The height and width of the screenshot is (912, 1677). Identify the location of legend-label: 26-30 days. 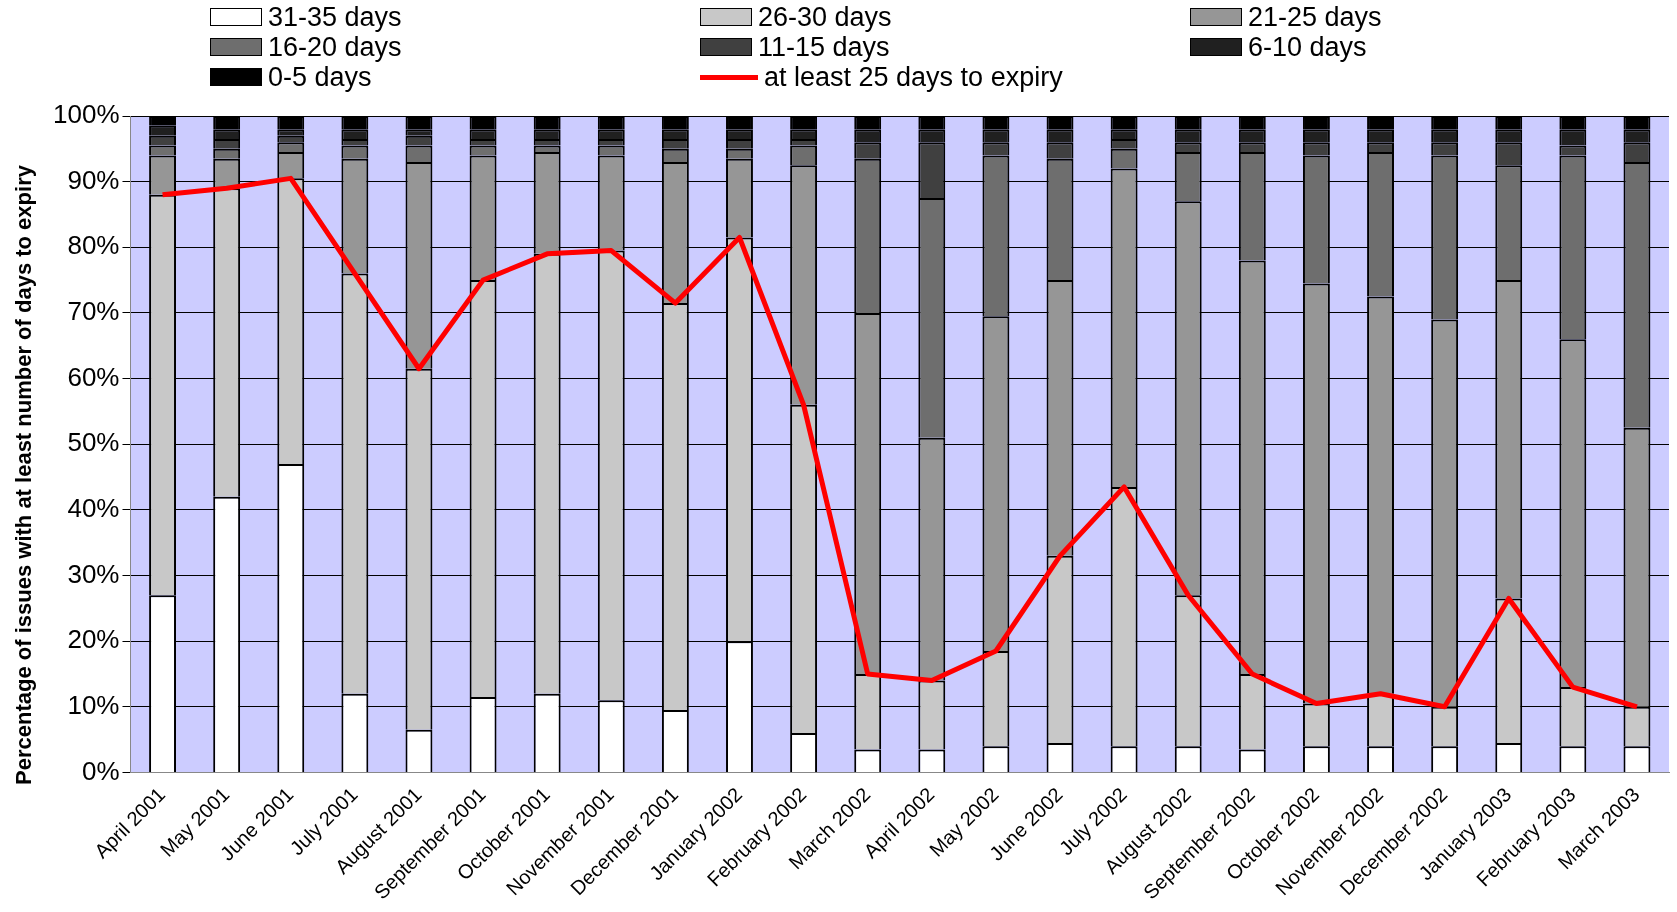
(825, 17).